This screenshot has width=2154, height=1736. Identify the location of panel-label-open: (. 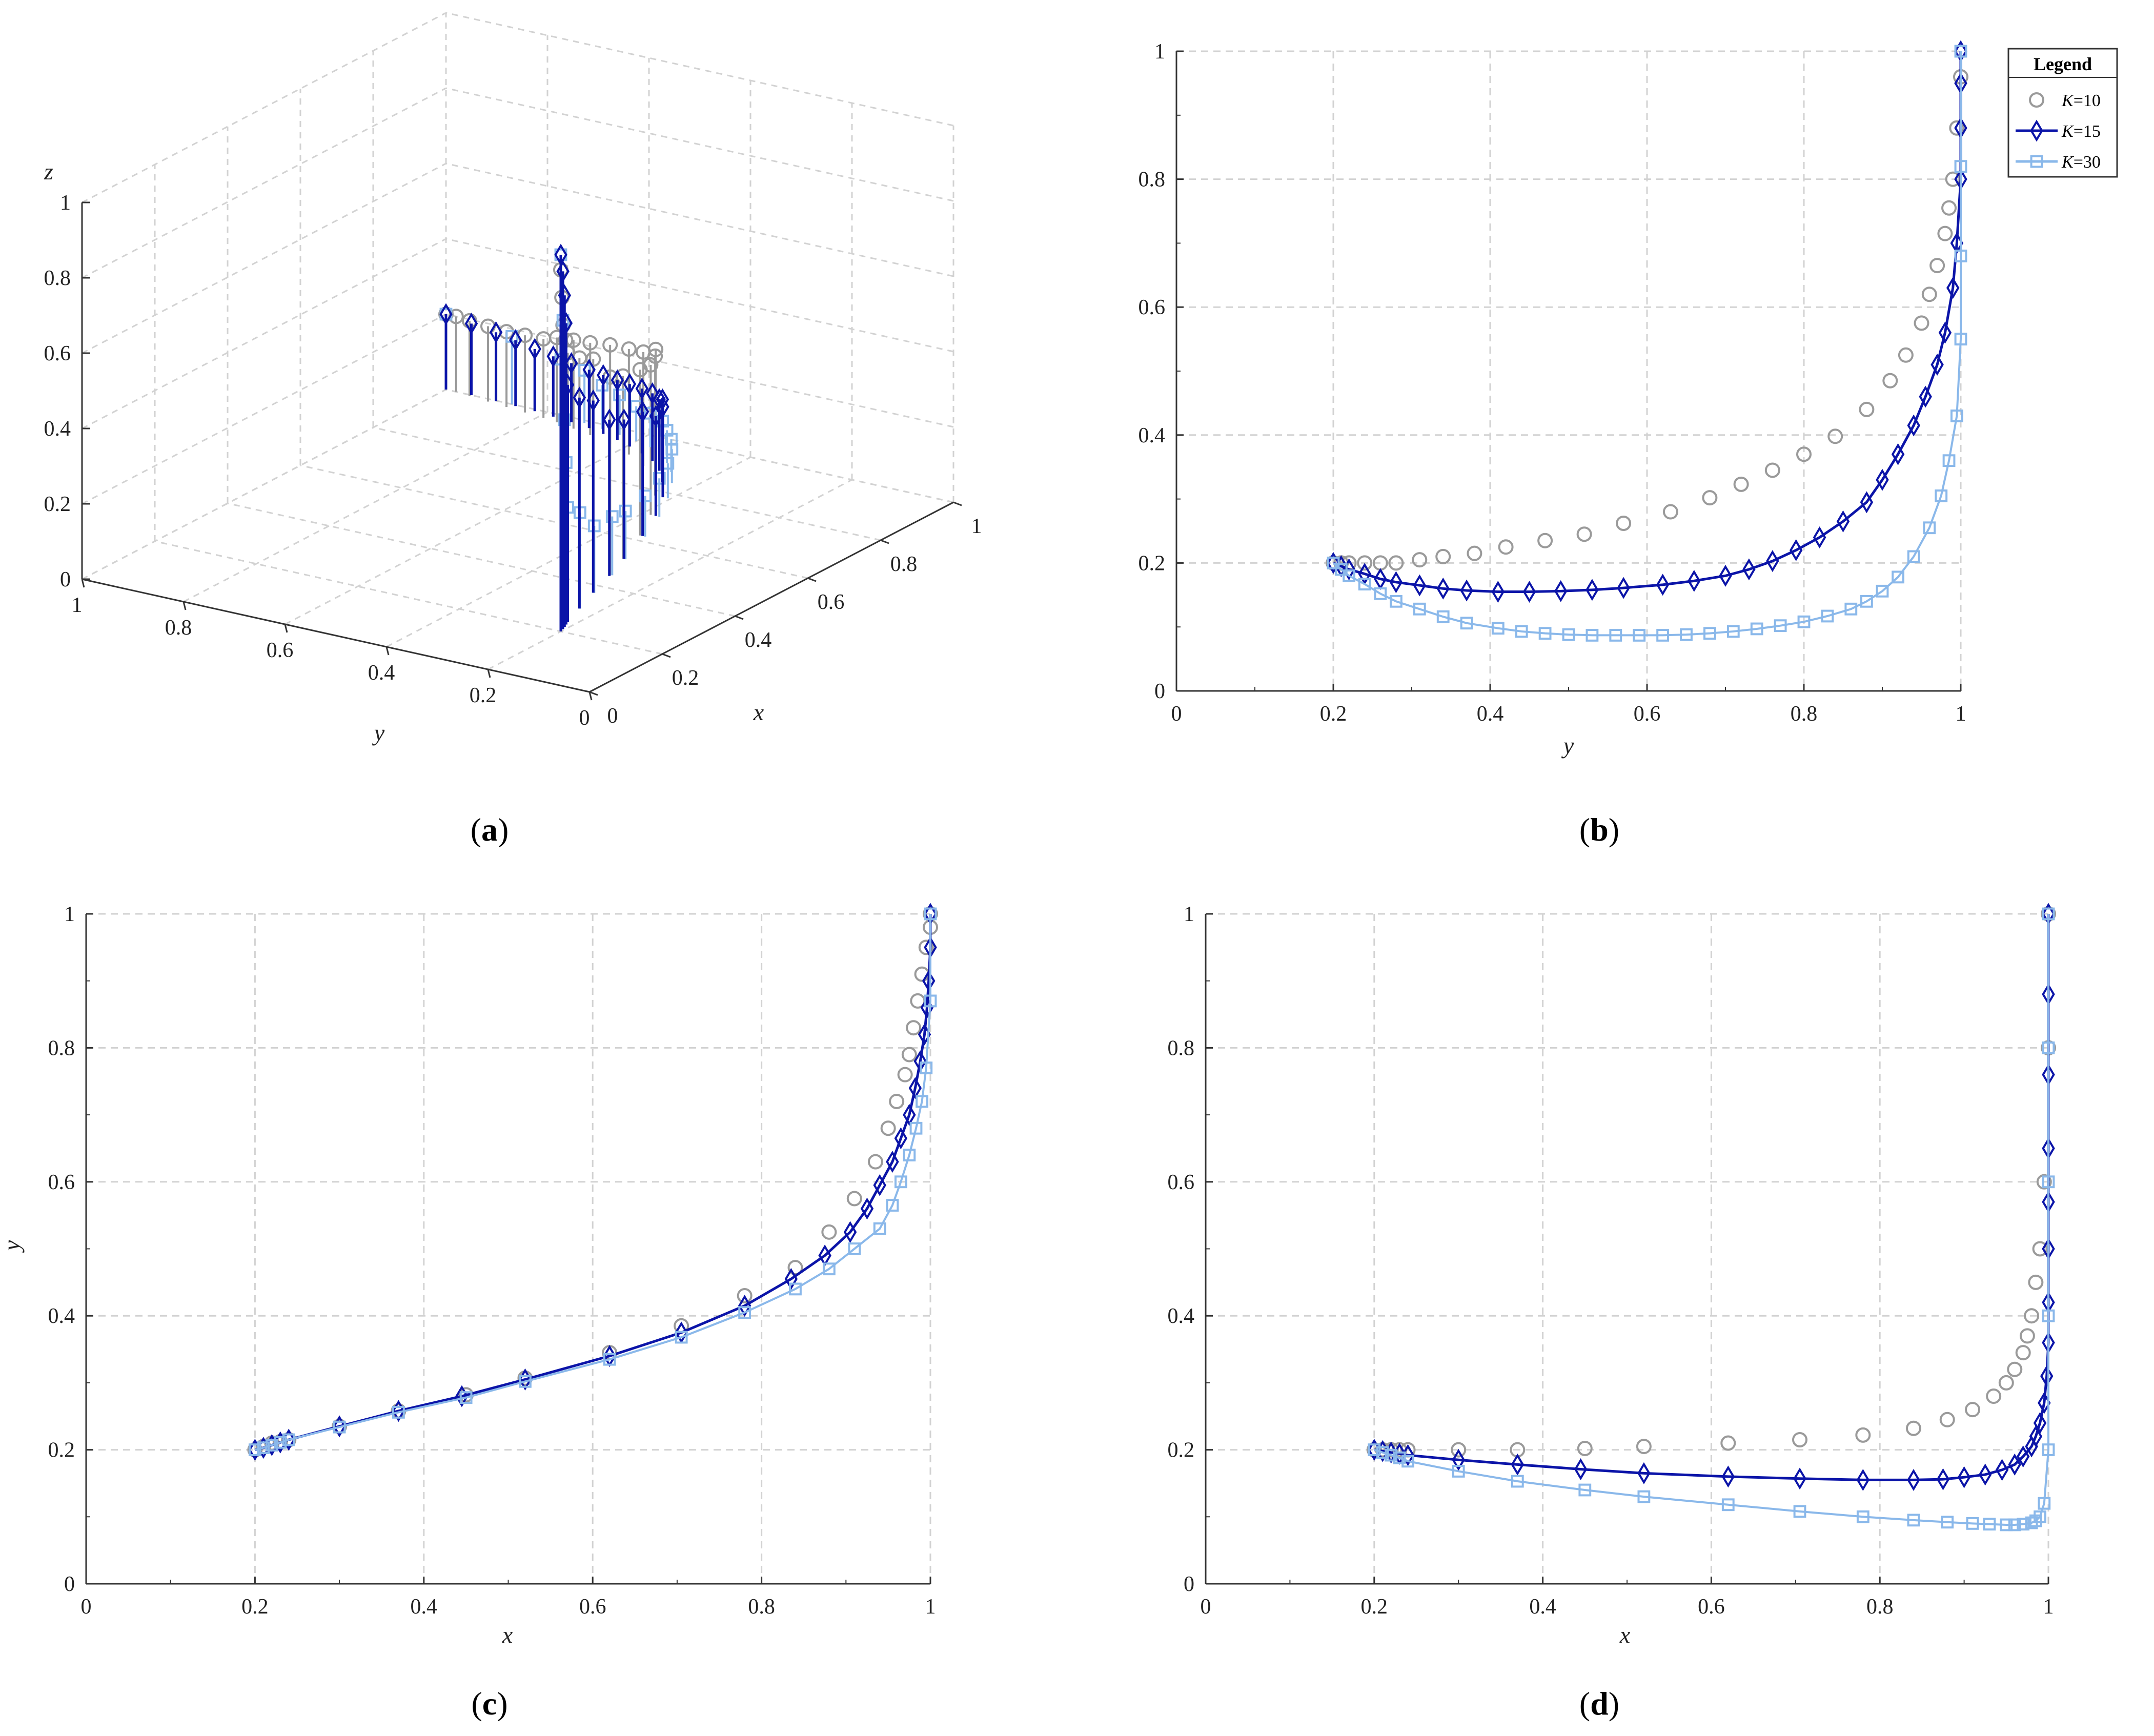
(1584, 830).